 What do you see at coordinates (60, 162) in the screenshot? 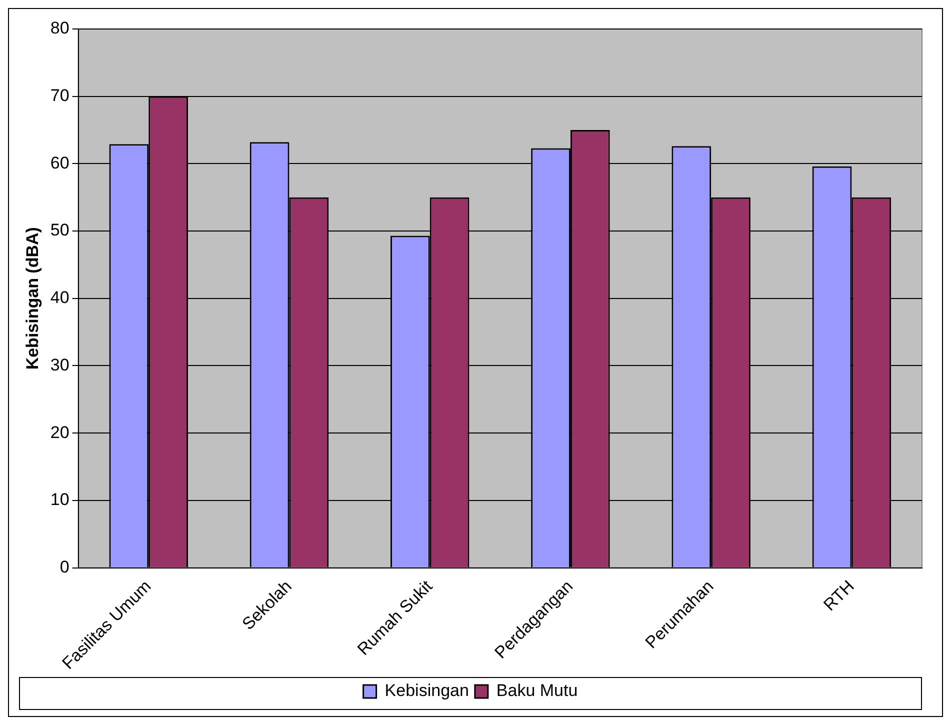
I see `y-tick-label: 60` at bounding box center [60, 162].